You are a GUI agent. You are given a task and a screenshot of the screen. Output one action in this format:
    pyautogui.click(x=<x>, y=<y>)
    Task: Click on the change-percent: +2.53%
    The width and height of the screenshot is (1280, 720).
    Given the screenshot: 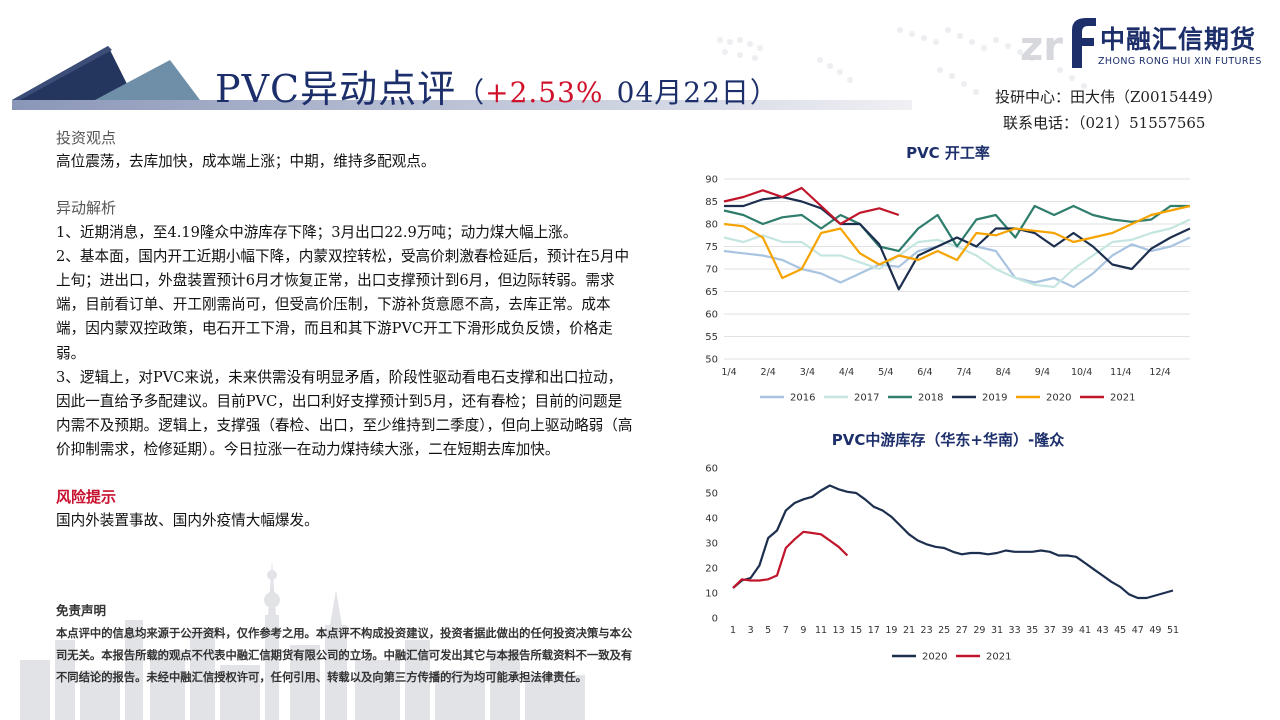 What is the action you would take?
    pyautogui.click(x=544, y=92)
    